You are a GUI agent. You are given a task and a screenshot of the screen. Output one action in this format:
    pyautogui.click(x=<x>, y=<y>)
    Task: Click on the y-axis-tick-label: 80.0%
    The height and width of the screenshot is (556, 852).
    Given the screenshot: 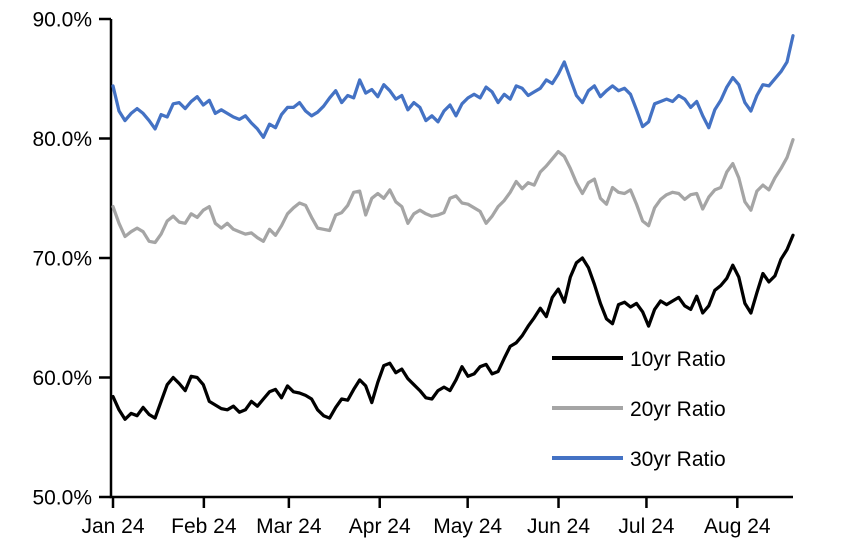 What is the action you would take?
    pyautogui.click(x=62, y=139)
    